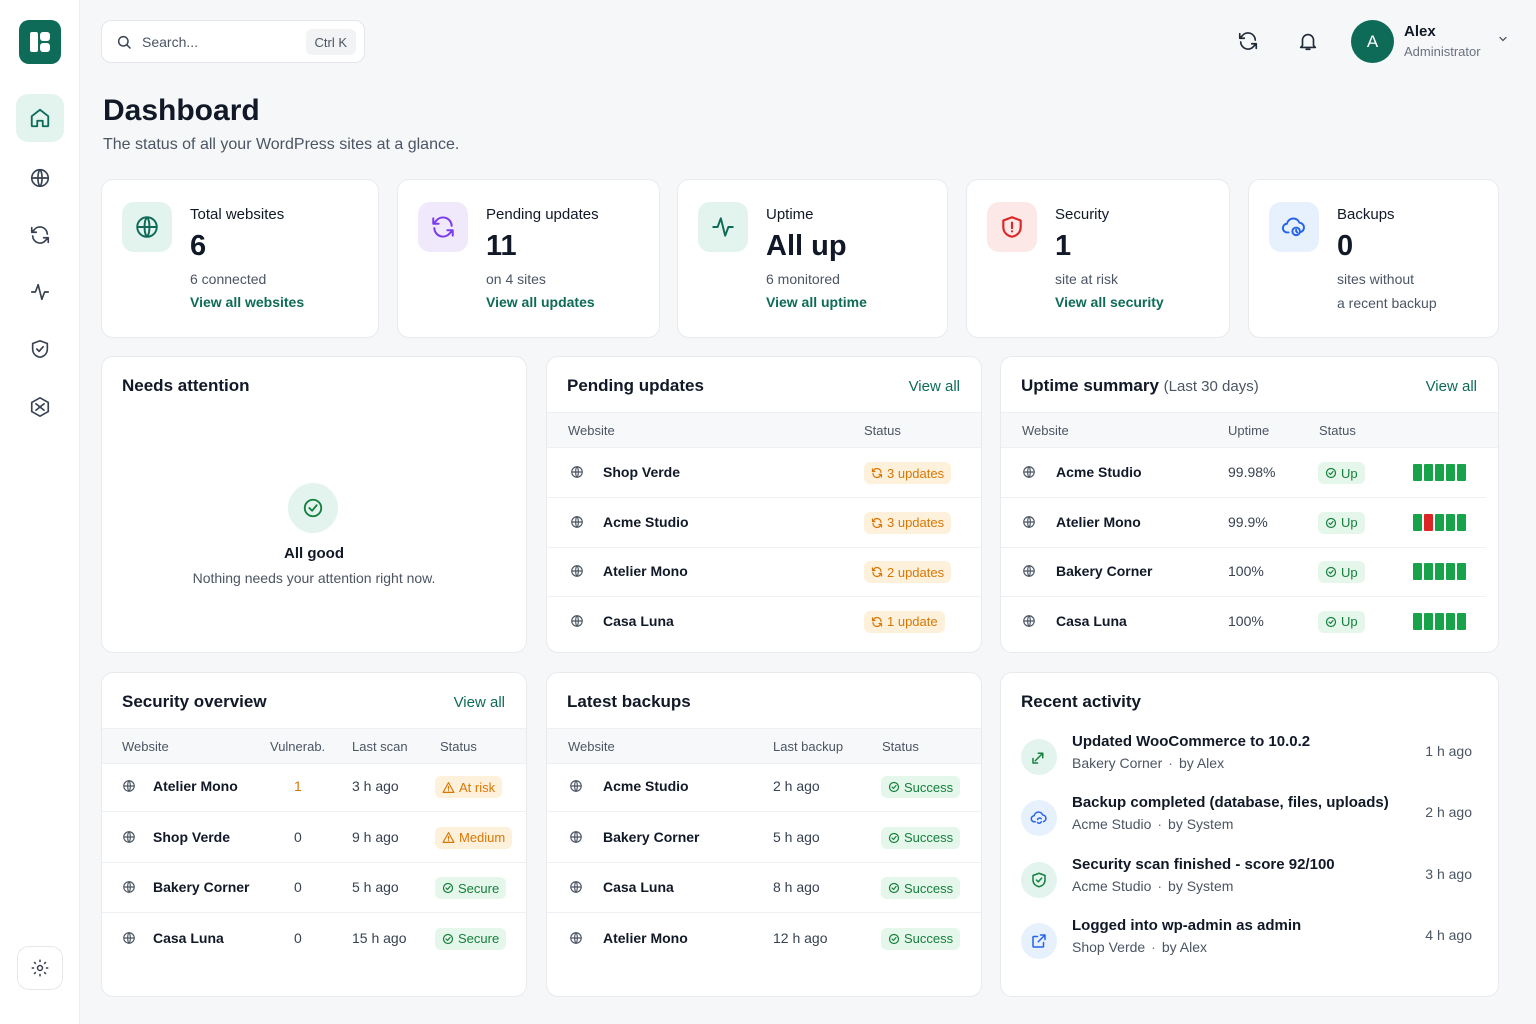 This screenshot has height=1024, width=1536. Describe the element at coordinates (237, 214) in the screenshot. I see `stat-label: Total websites` at that location.